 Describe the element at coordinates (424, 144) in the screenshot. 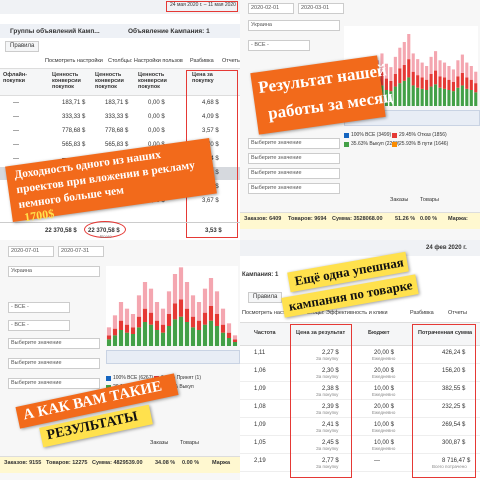

I see `legend-text: 25.93% В пути (1646)` at that location.